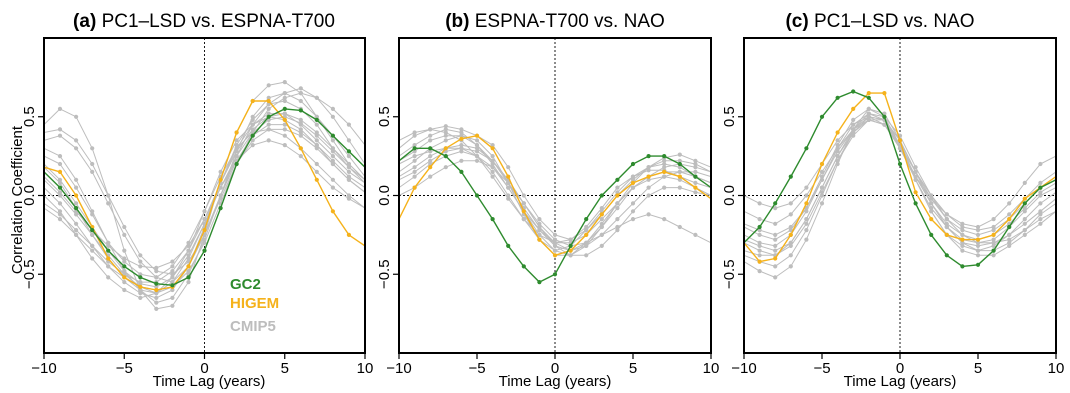  What do you see at coordinates (555, 21) in the screenshot?
I see `panel-b-title: (b) ESPNA-T700 vs. NAO` at bounding box center [555, 21].